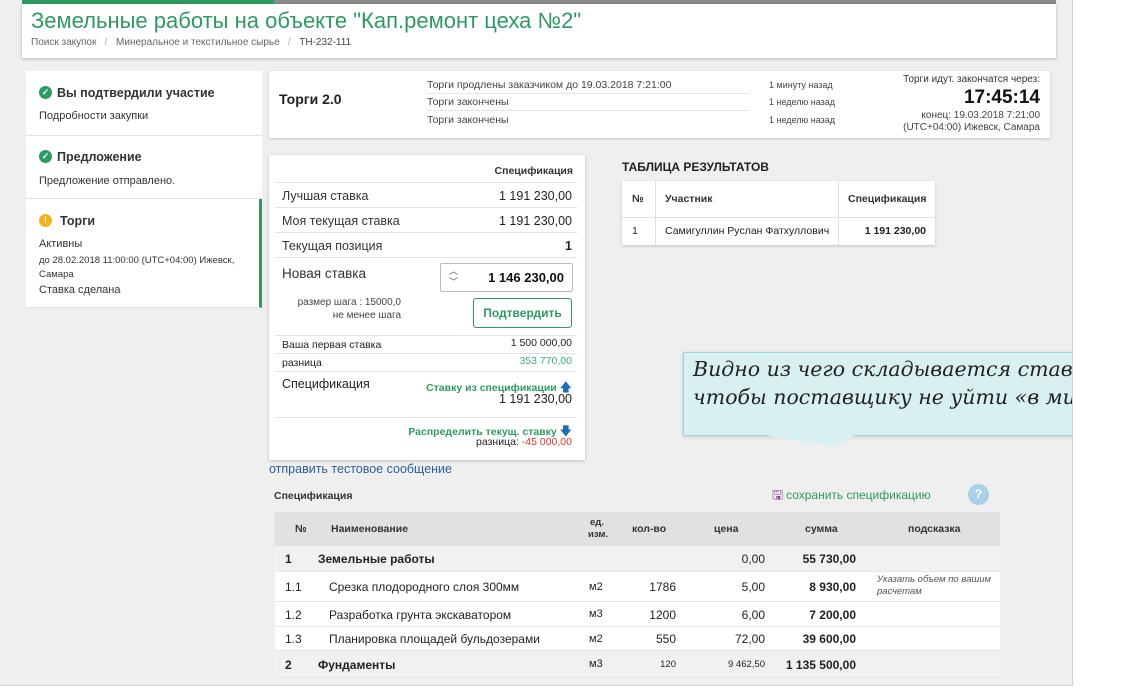  I want to click on distribute-diff: разница: -45 000,00, so click(524, 442).